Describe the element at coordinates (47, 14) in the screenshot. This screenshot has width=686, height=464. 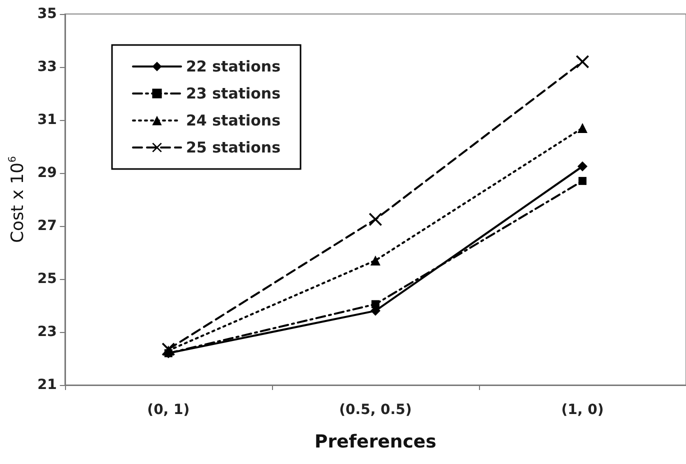
I see `y-tick-label: 35` at that location.